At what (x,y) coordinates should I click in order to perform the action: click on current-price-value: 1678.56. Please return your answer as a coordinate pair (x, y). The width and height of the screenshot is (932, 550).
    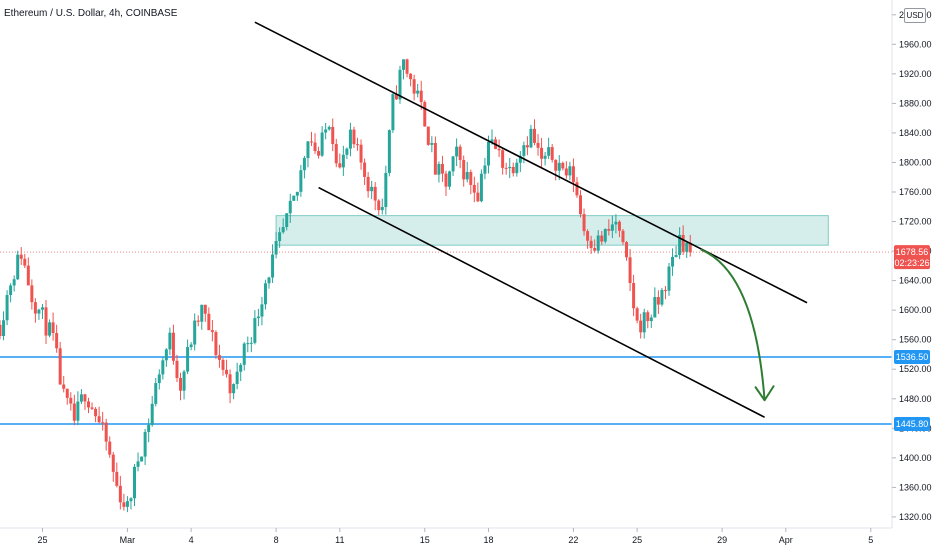
    Looking at the image, I should click on (912, 252).